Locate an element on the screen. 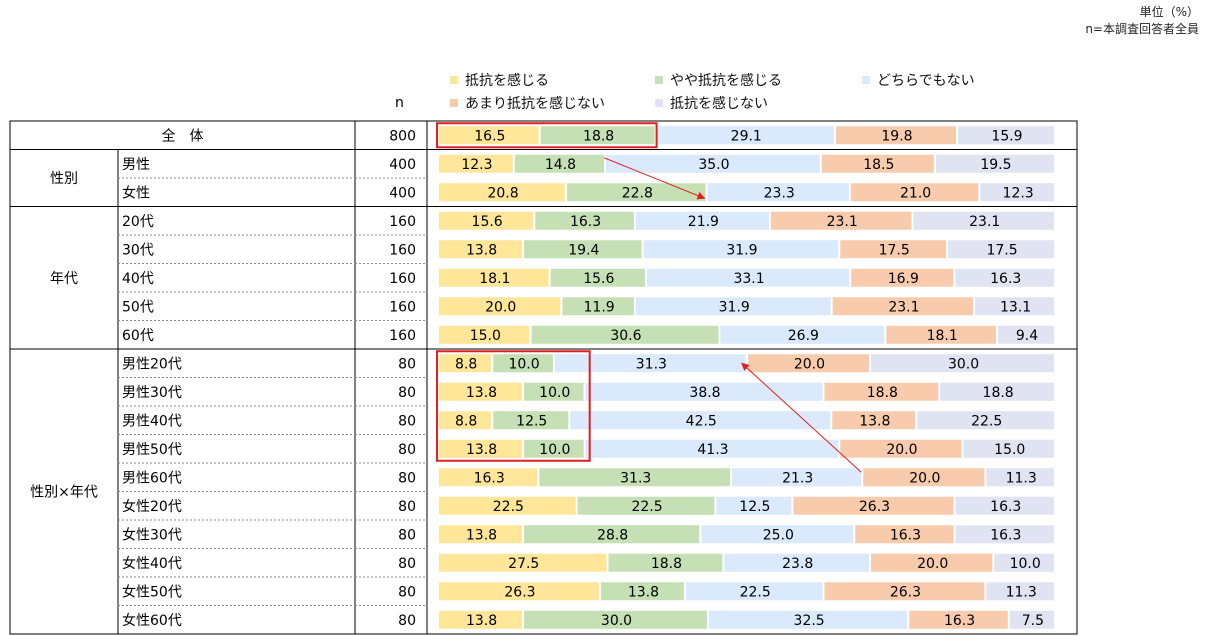  highlight-box-overall is located at coordinates (547, 135).